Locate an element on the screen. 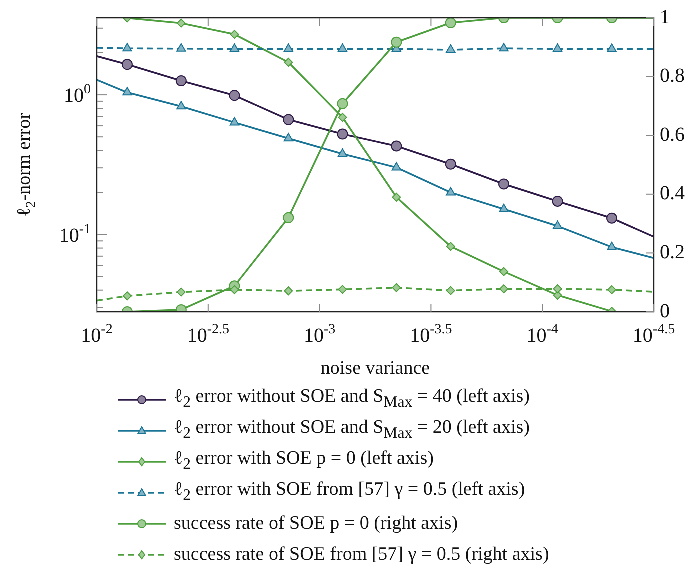 Image resolution: width=692 pixels, height=580 pixels. y2-tick-label: 1 is located at coordinates (665, 17).